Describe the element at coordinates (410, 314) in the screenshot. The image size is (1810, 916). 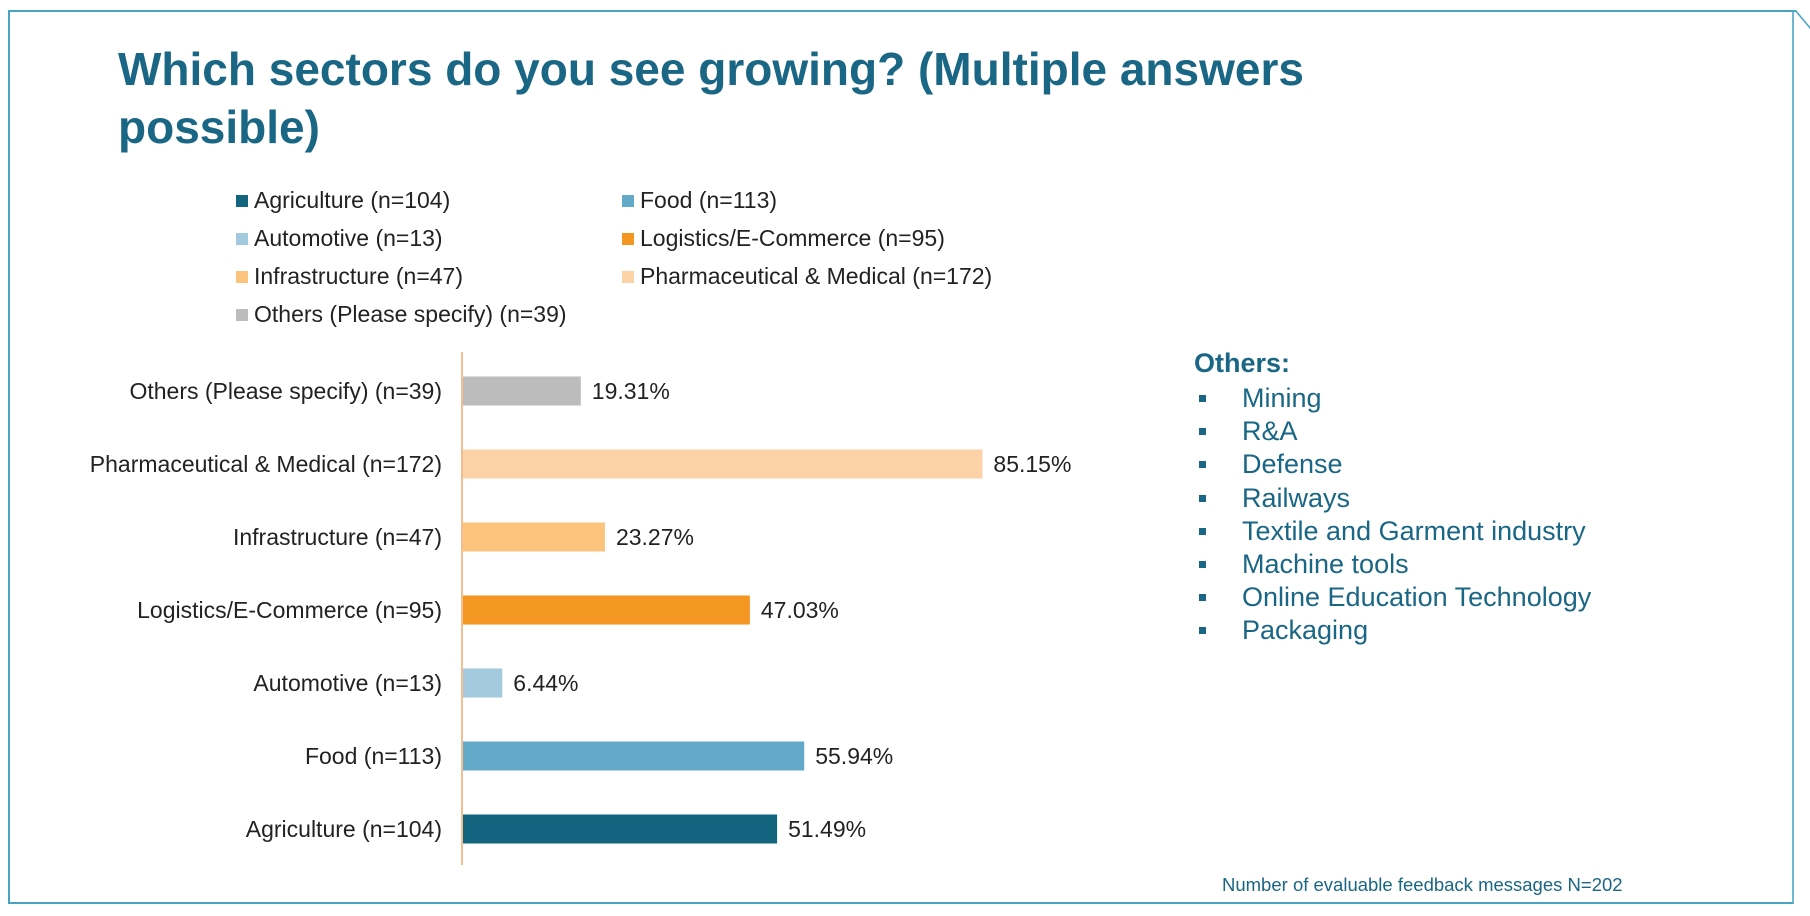
I see `legend-label-others: Others (Please specify) (n=39)` at that location.